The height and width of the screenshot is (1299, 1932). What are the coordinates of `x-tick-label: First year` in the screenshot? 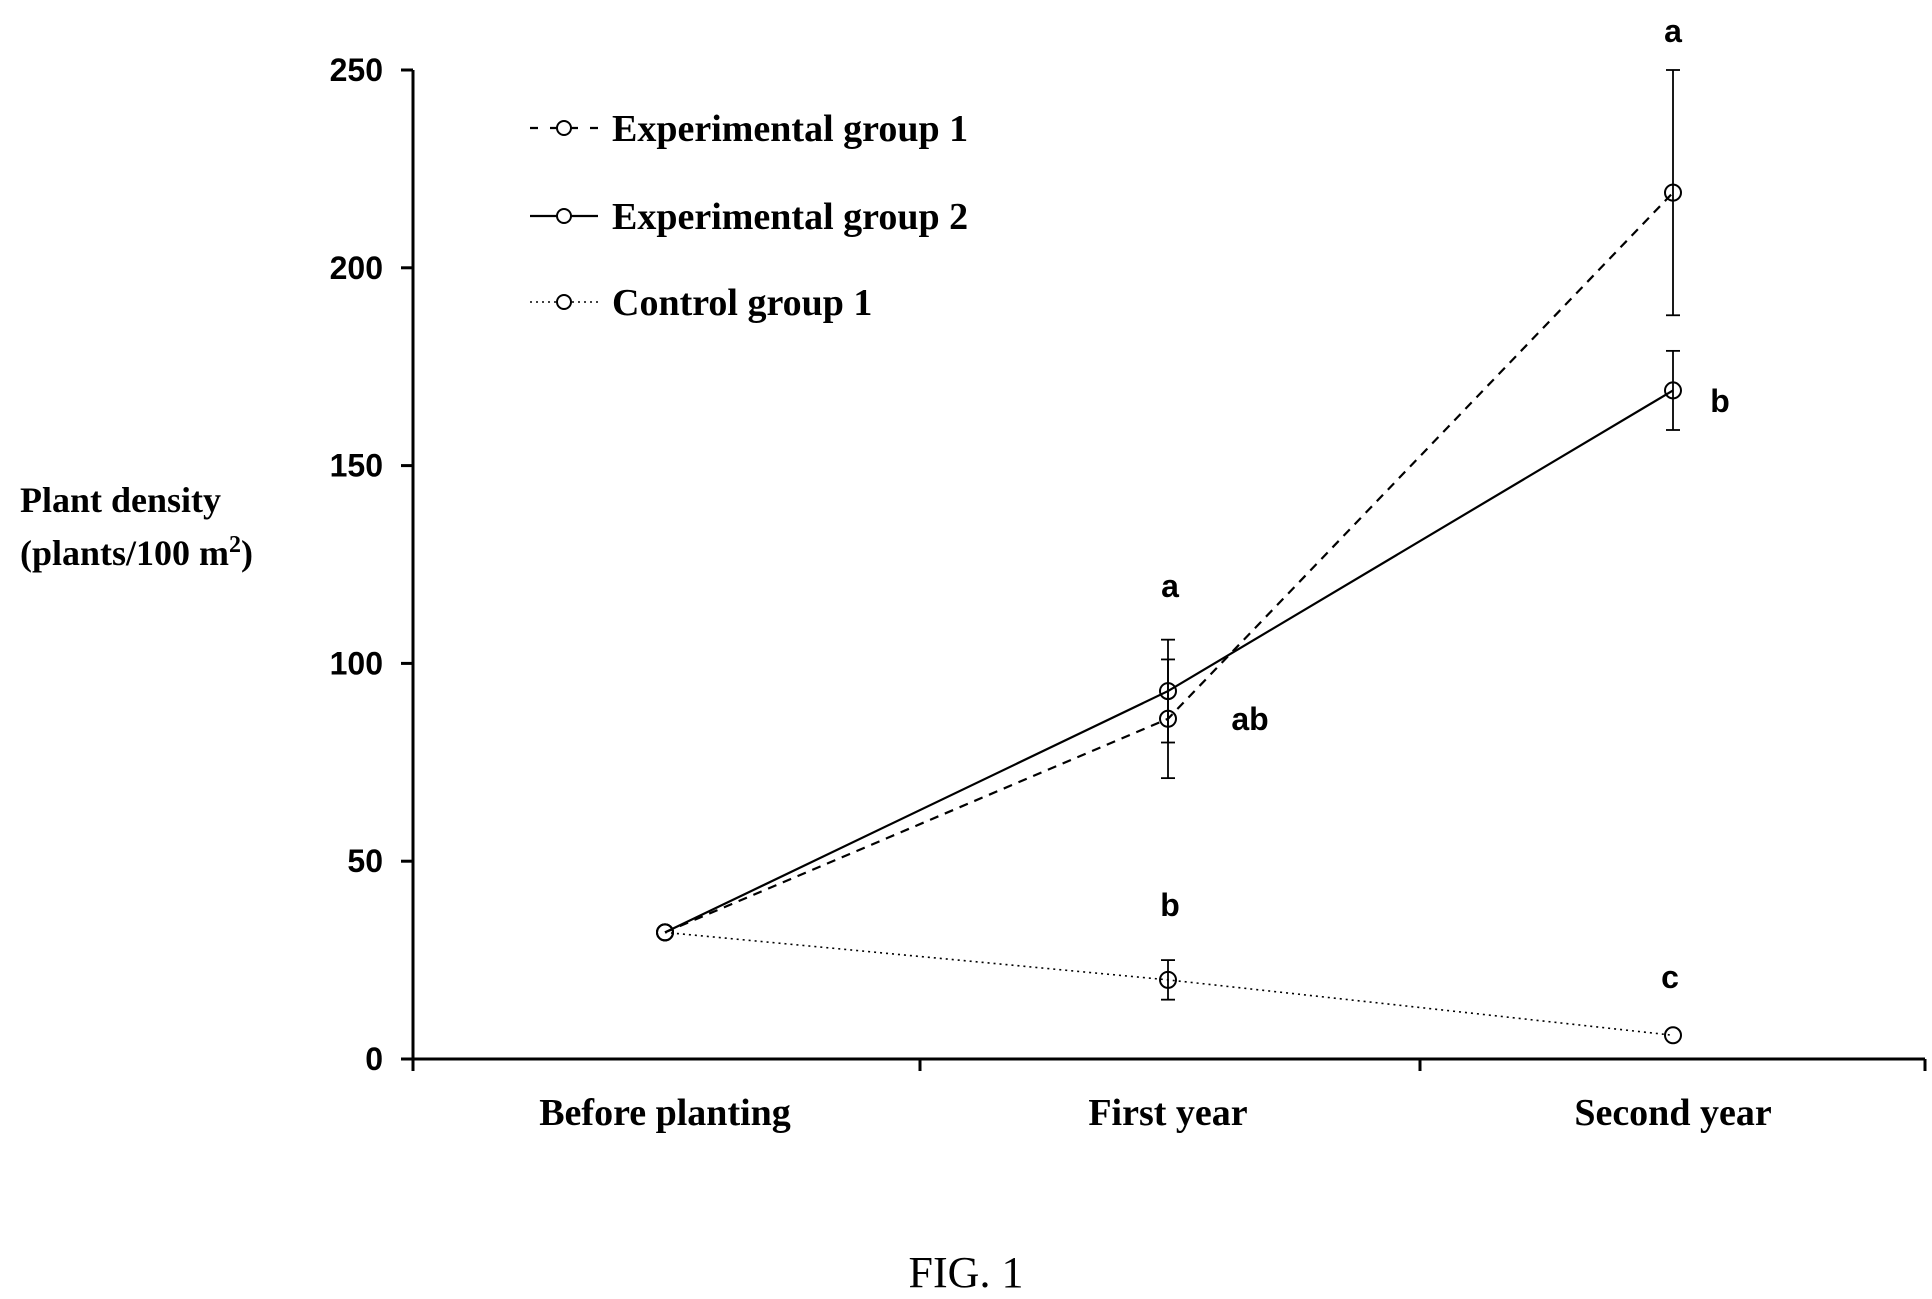 It's located at (1167, 1113).